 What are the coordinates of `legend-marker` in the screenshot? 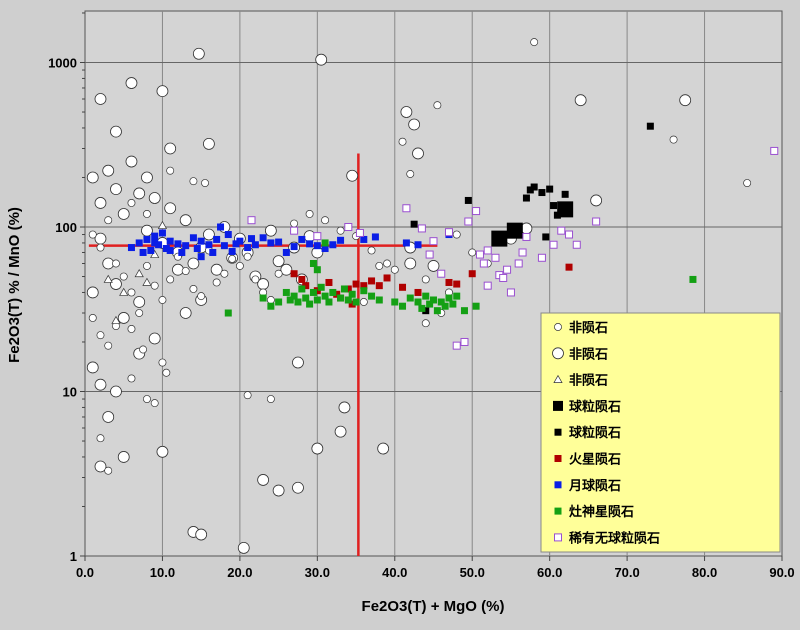 It's located at (558, 485).